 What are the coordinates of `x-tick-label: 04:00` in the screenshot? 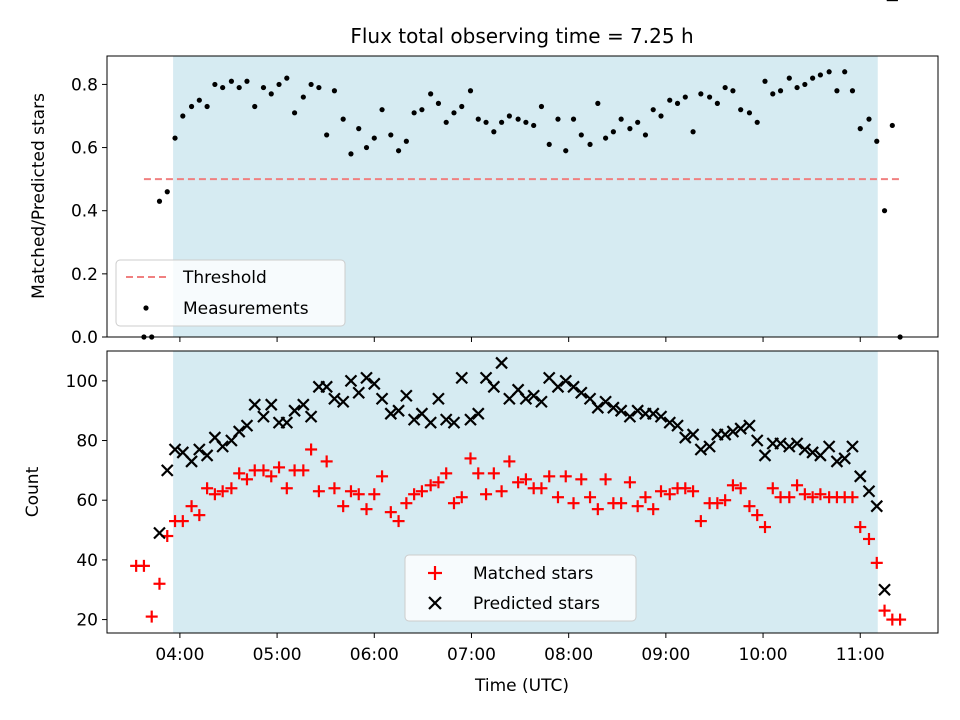 It's located at (179, 655).